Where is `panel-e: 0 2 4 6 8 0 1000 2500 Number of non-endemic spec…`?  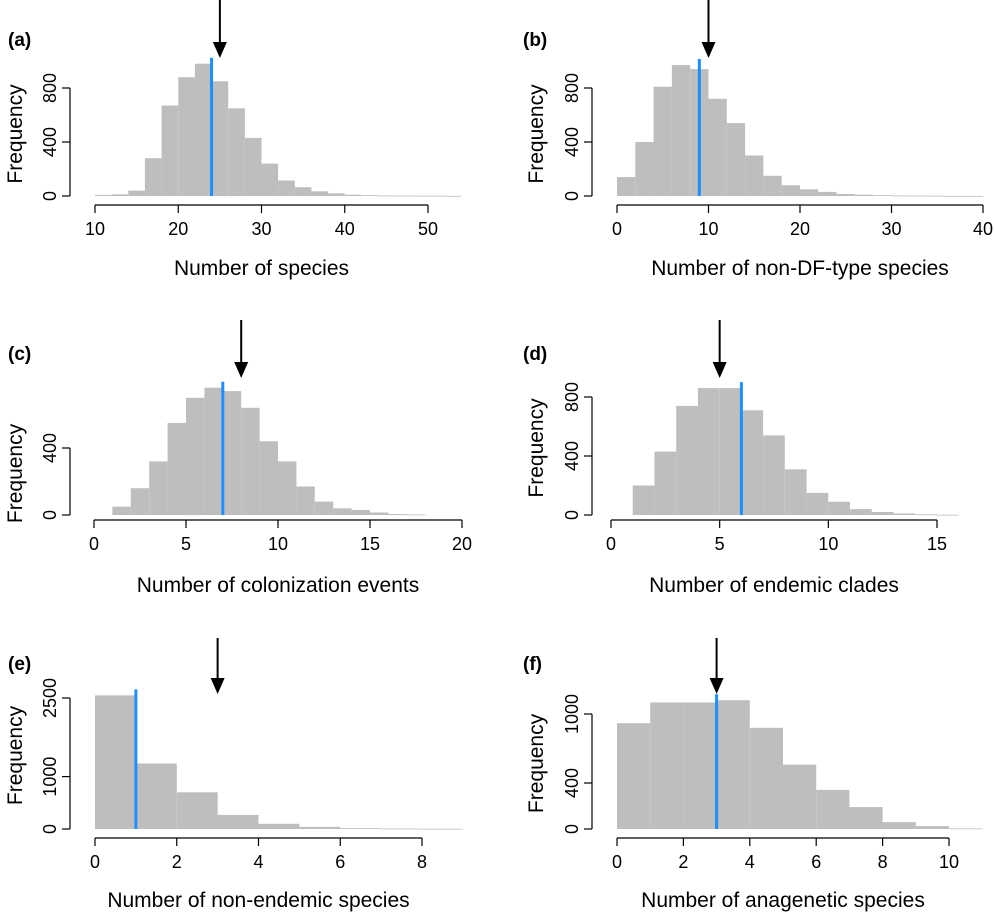
panel-e: 0 2 4 6 8 0 1000 2500 Number of non-endemic spec… is located at coordinates (233, 775).